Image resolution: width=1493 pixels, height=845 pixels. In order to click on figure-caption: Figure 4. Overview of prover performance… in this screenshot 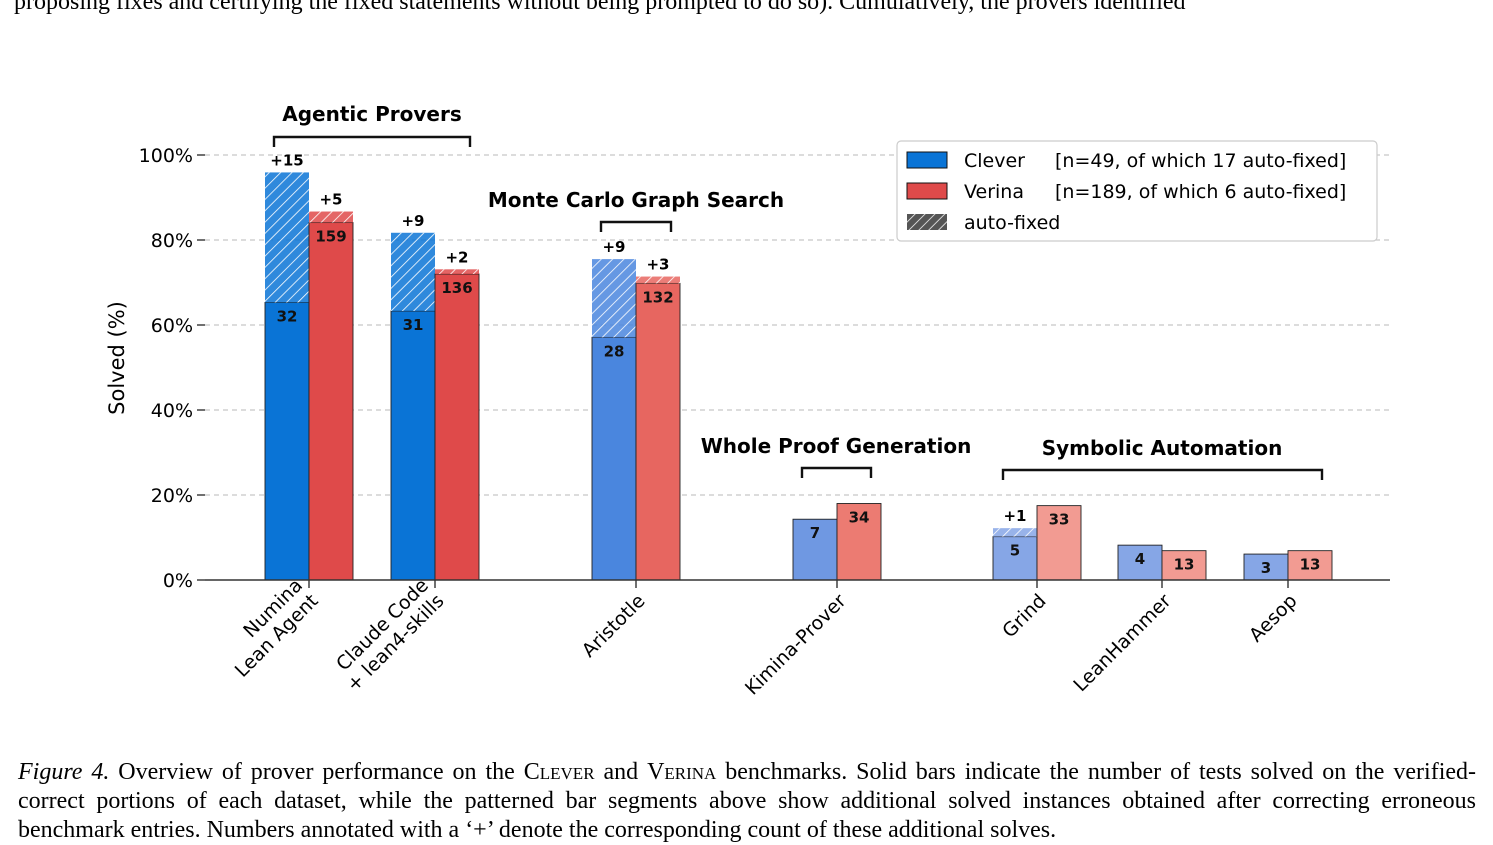, I will do `click(747, 801)`.